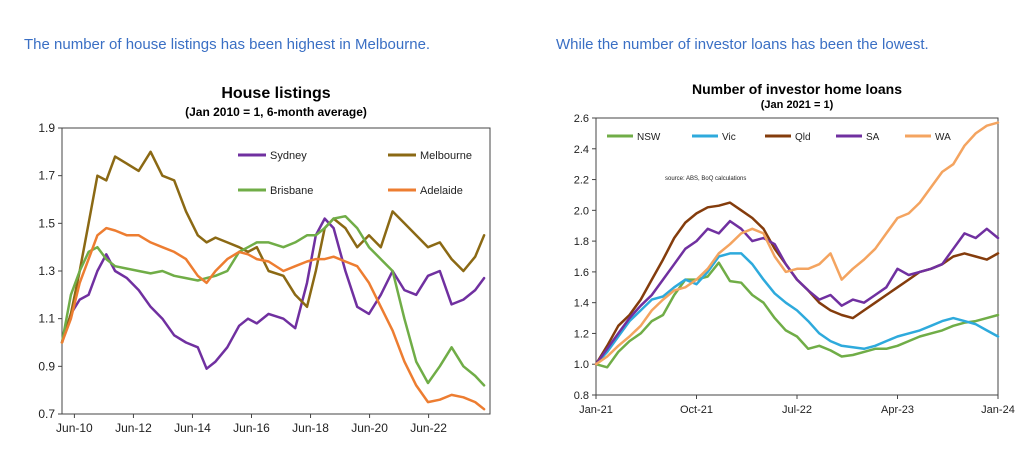 Image resolution: width=1027 pixels, height=462 pixels. Describe the element at coordinates (729, 137) in the screenshot. I see `chart2-legend-label-vic: Vic` at that location.